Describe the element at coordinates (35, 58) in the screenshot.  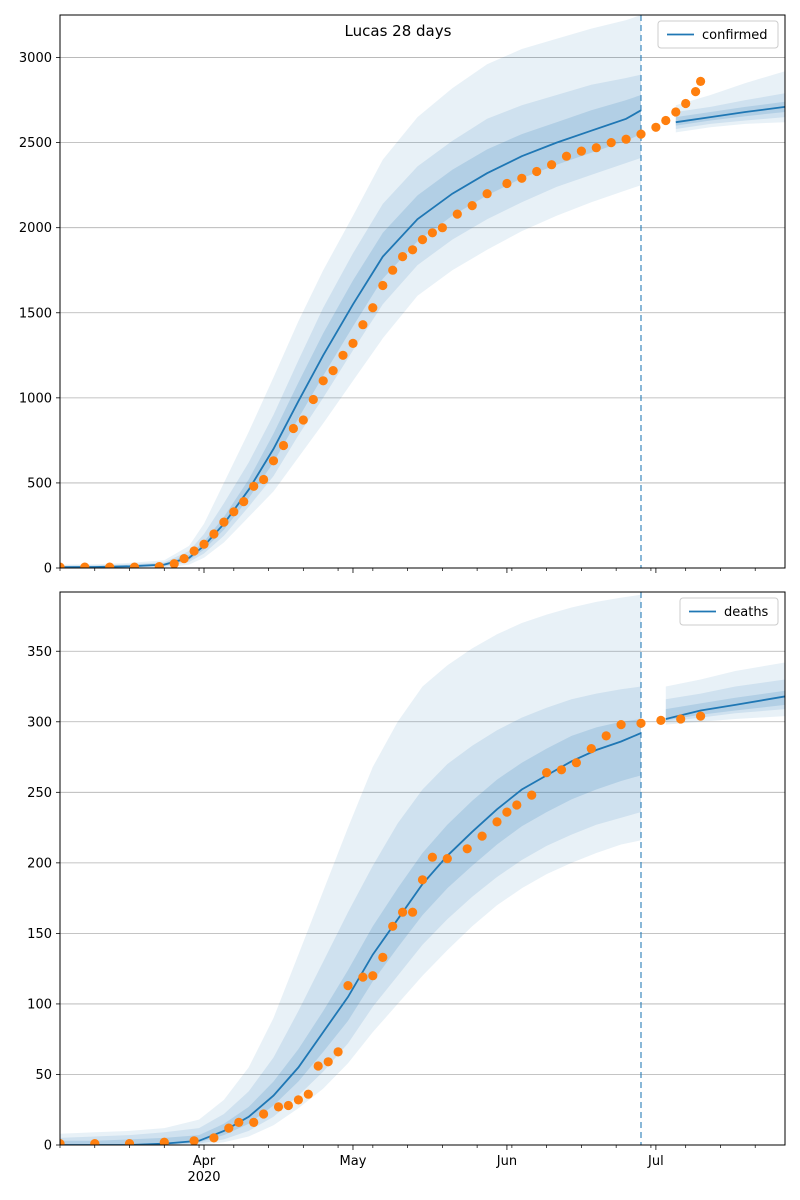
I see `y-tick-label: 3000` at that location.